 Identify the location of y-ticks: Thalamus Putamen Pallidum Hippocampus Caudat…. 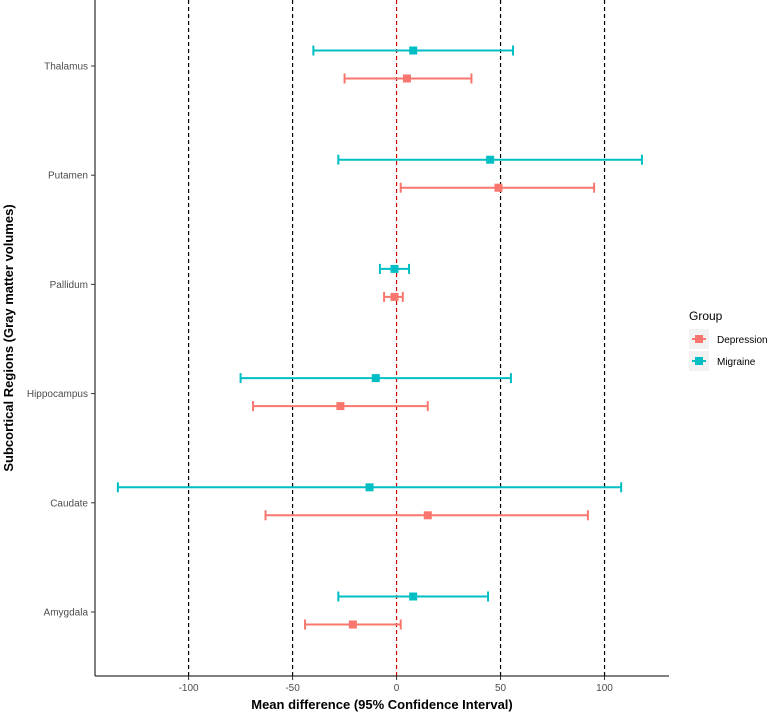
(61, 340).